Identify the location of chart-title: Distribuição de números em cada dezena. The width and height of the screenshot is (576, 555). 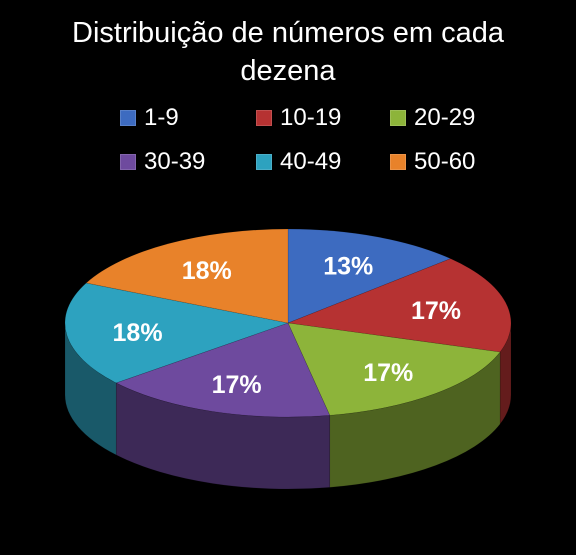
(288, 52).